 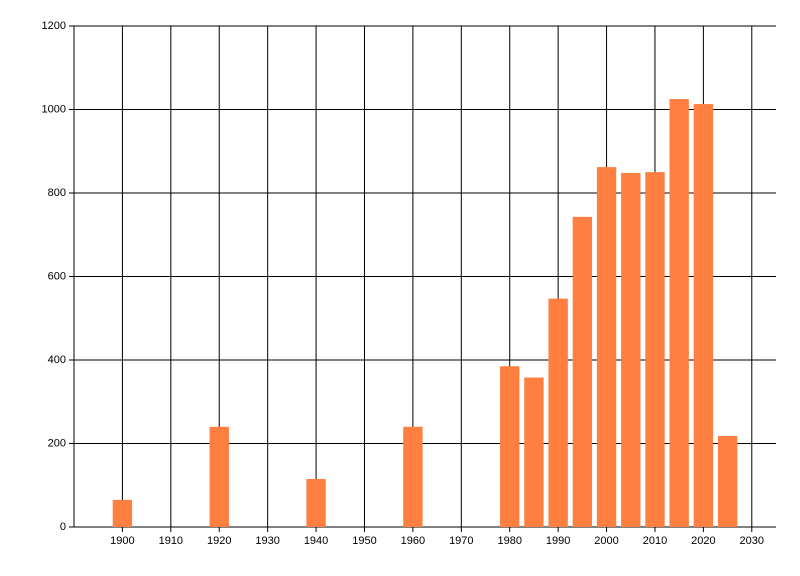 What do you see at coordinates (752, 541) in the screenshot?
I see `x-tick-label: 2030` at bounding box center [752, 541].